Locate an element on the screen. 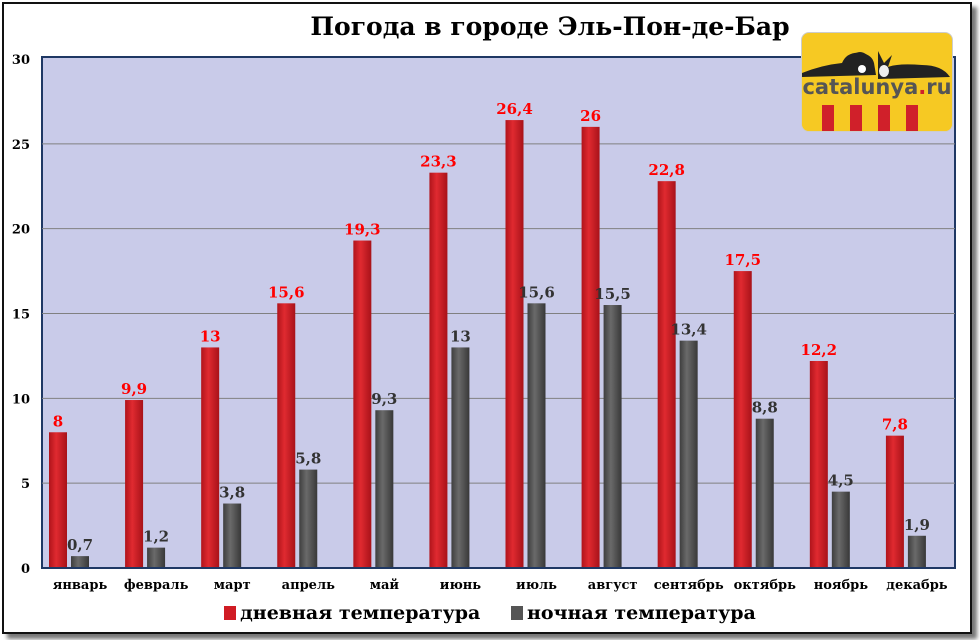  y-tick-label: 30 is located at coordinates (21, 60).